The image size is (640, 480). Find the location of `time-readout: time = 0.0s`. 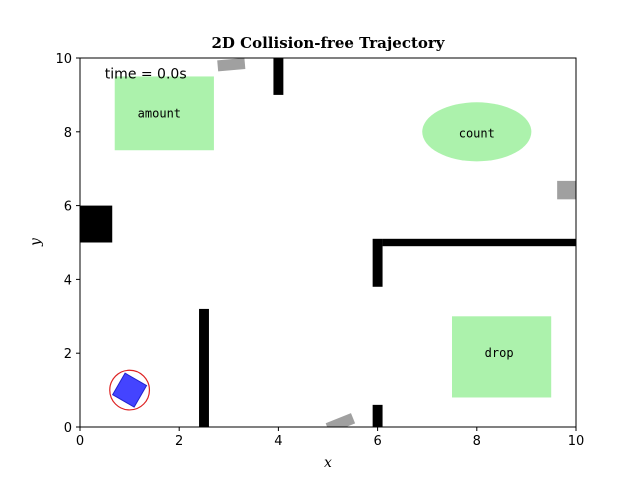

time-readout: time = 0.0s is located at coordinates (146, 74).